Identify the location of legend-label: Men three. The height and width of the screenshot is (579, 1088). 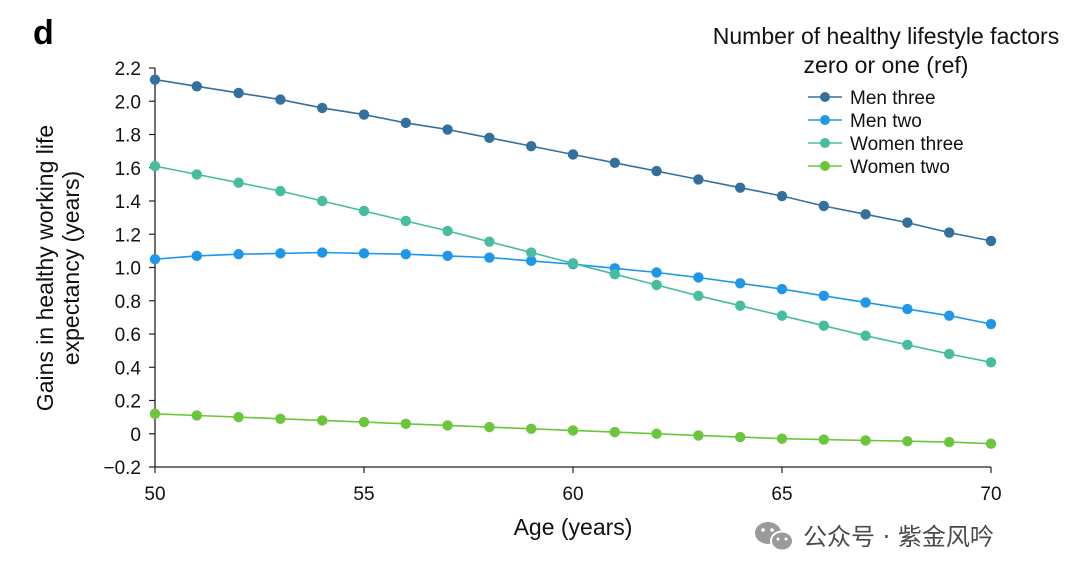
(893, 98).